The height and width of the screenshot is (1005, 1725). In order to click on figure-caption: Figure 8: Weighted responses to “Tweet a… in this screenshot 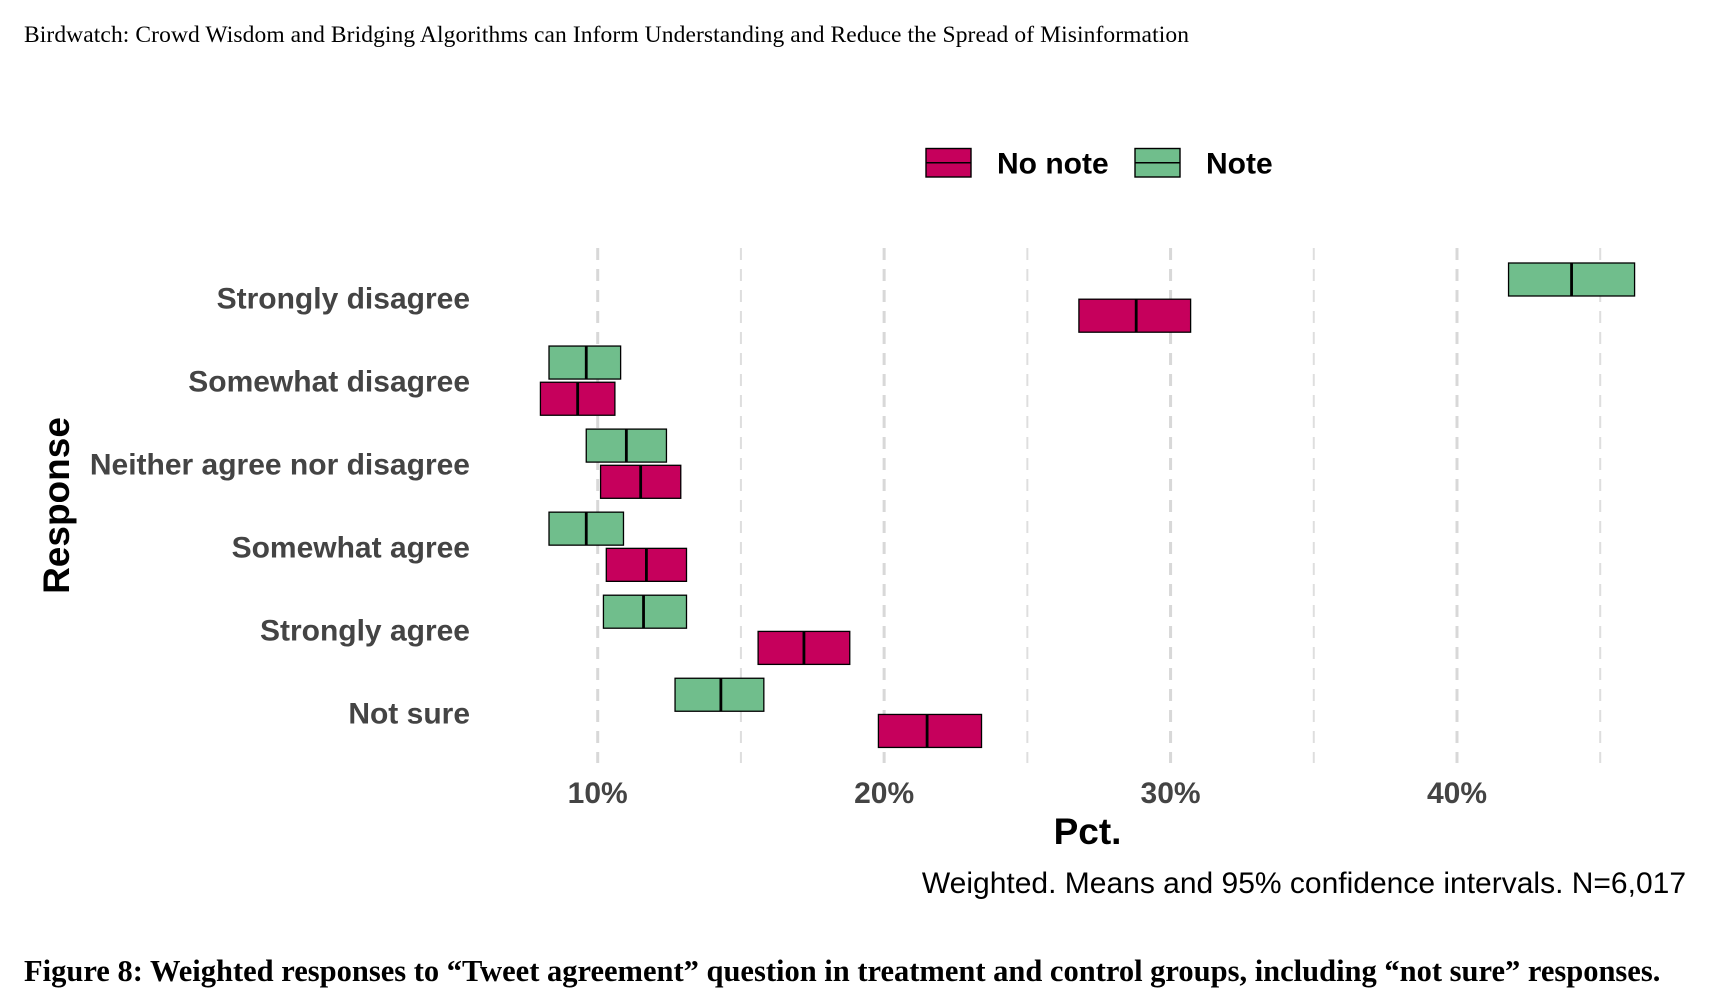, I will do `click(842, 971)`.